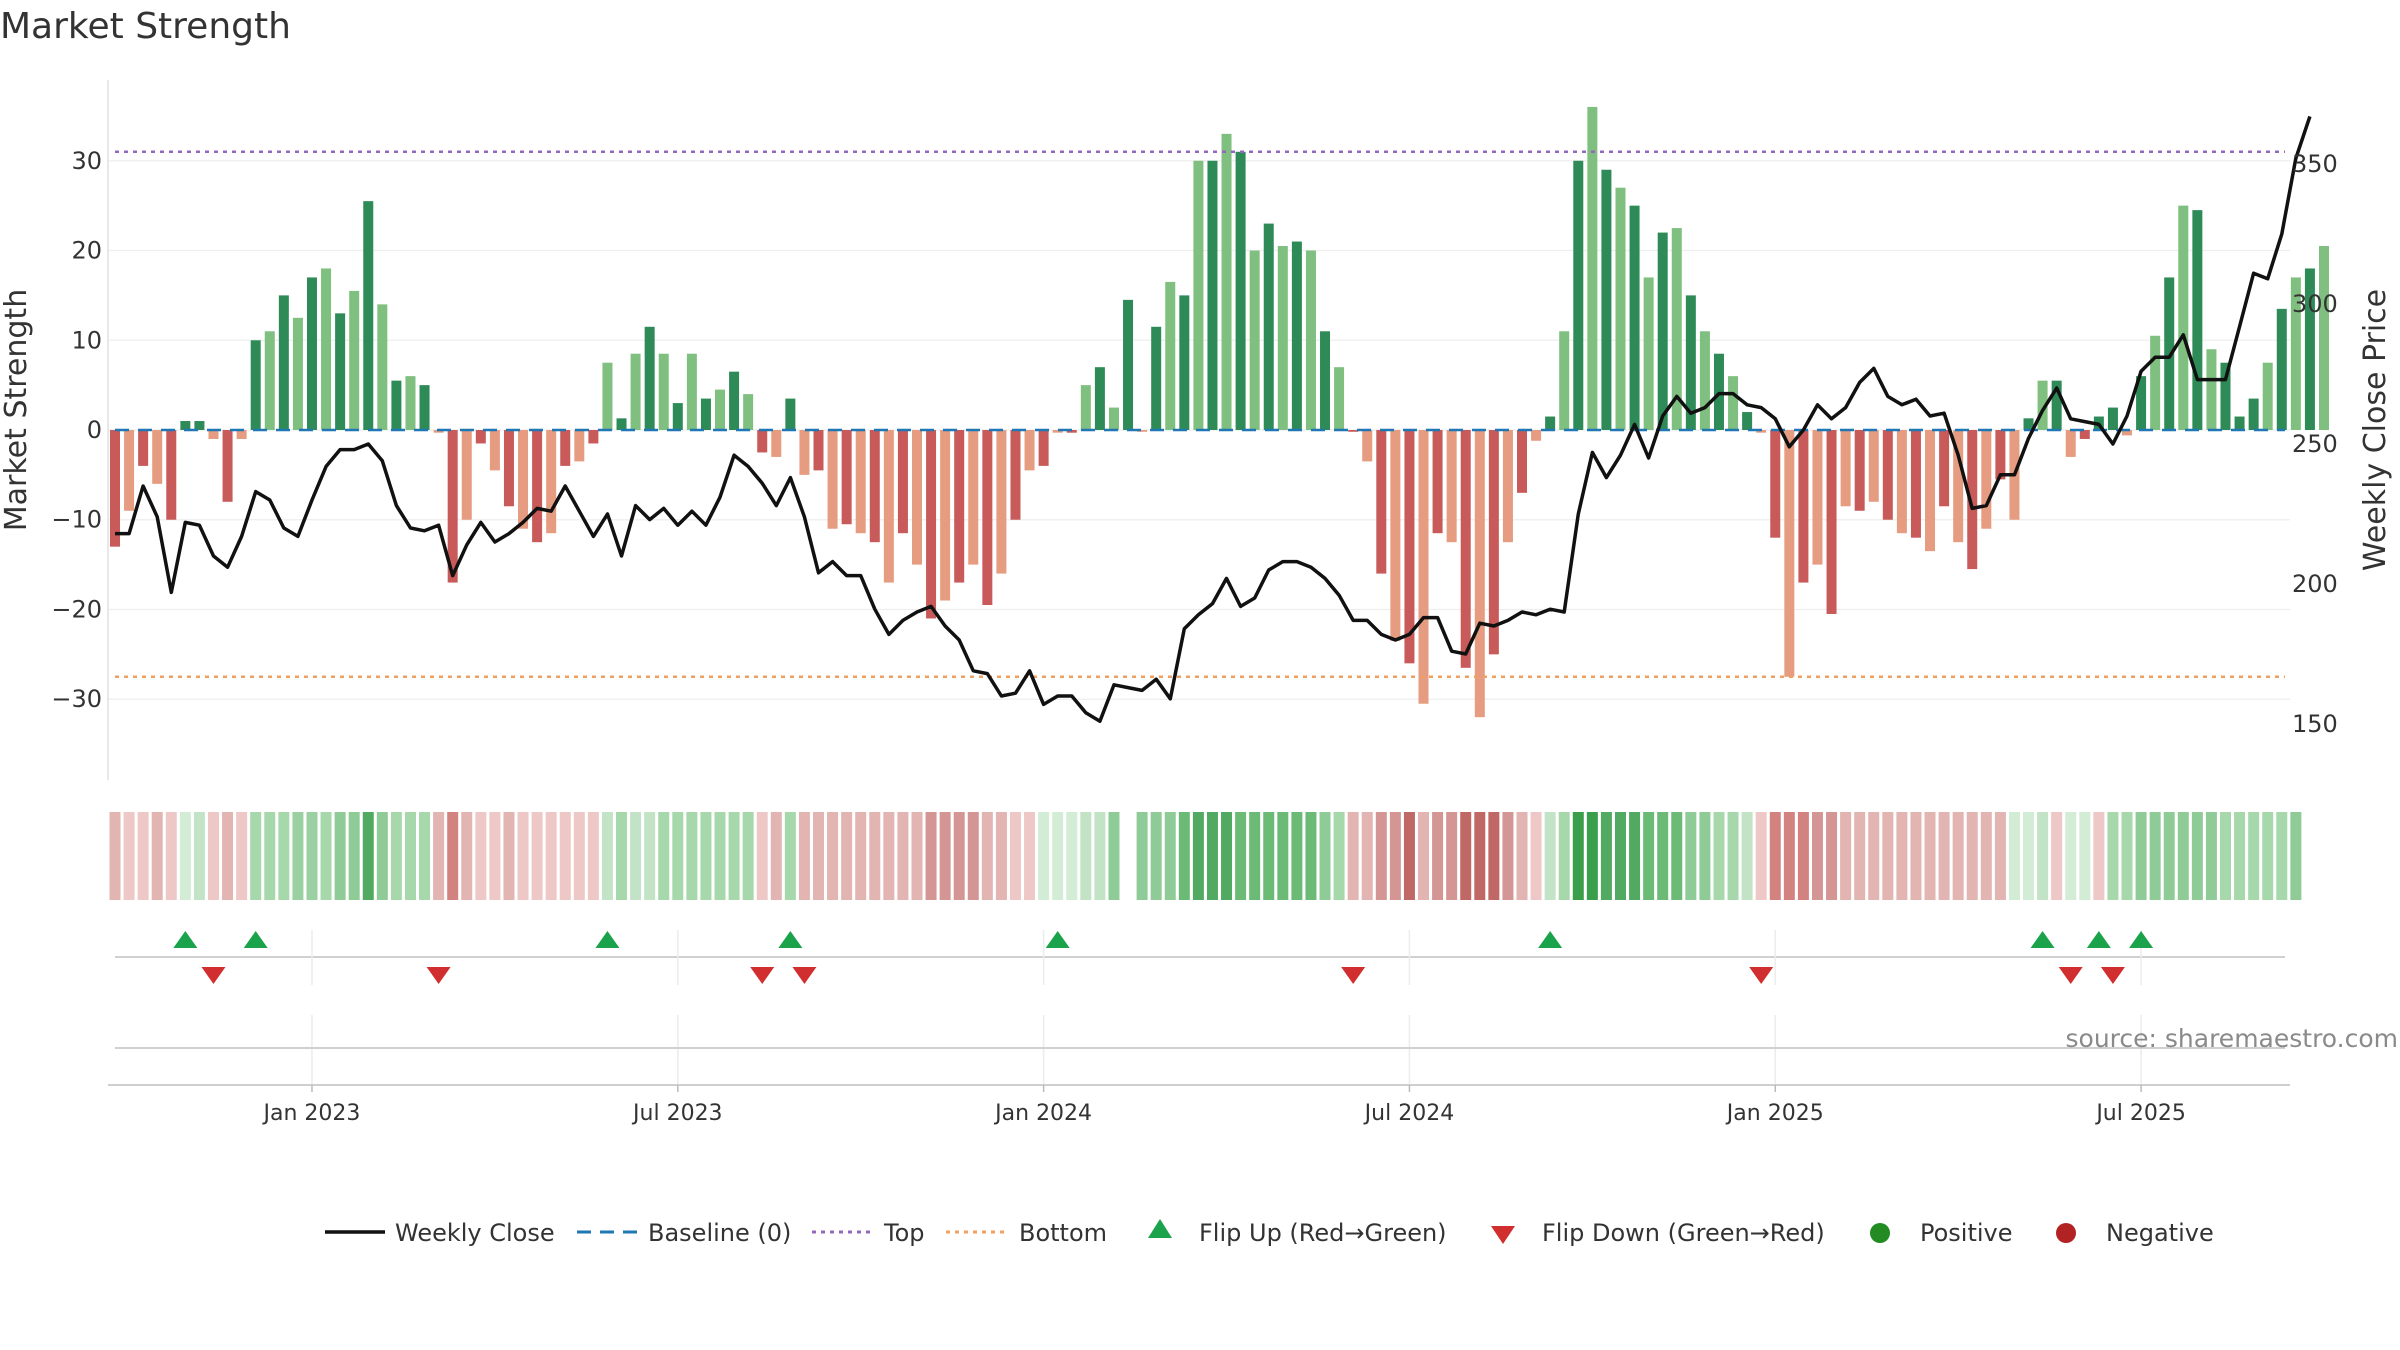  Describe the element at coordinates (86, 251) in the screenshot. I see `y-tick-label: 20` at that location.